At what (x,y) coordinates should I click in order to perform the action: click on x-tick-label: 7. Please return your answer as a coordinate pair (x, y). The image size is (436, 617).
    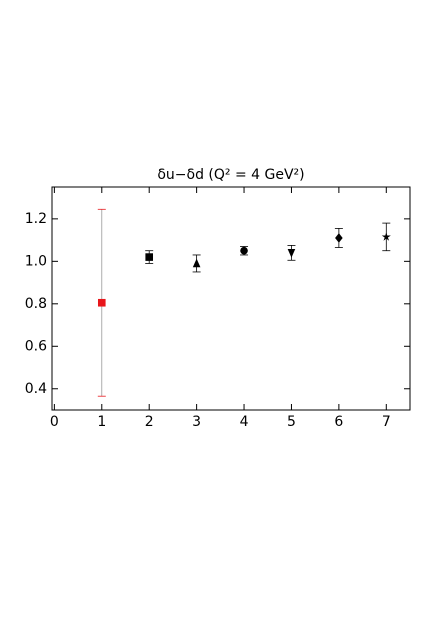
    Looking at the image, I should click on (386, 422).